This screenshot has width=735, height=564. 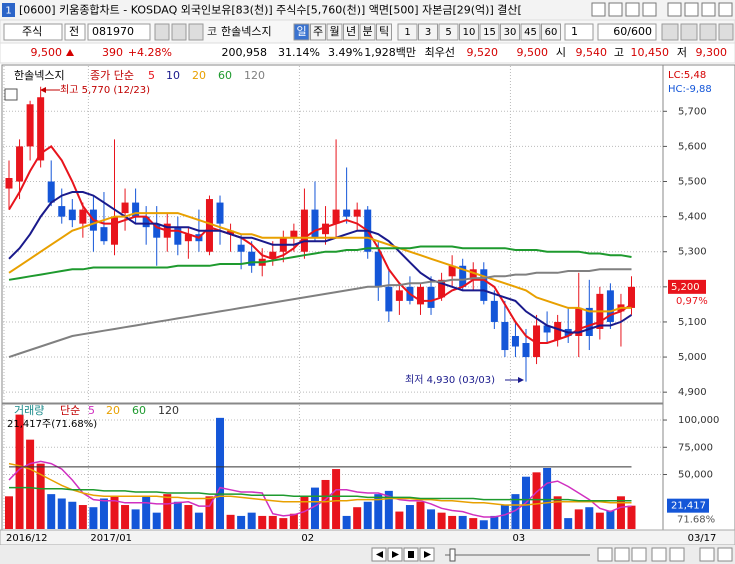 I want to click on interval-label: 45, so click(x=530, y=32).